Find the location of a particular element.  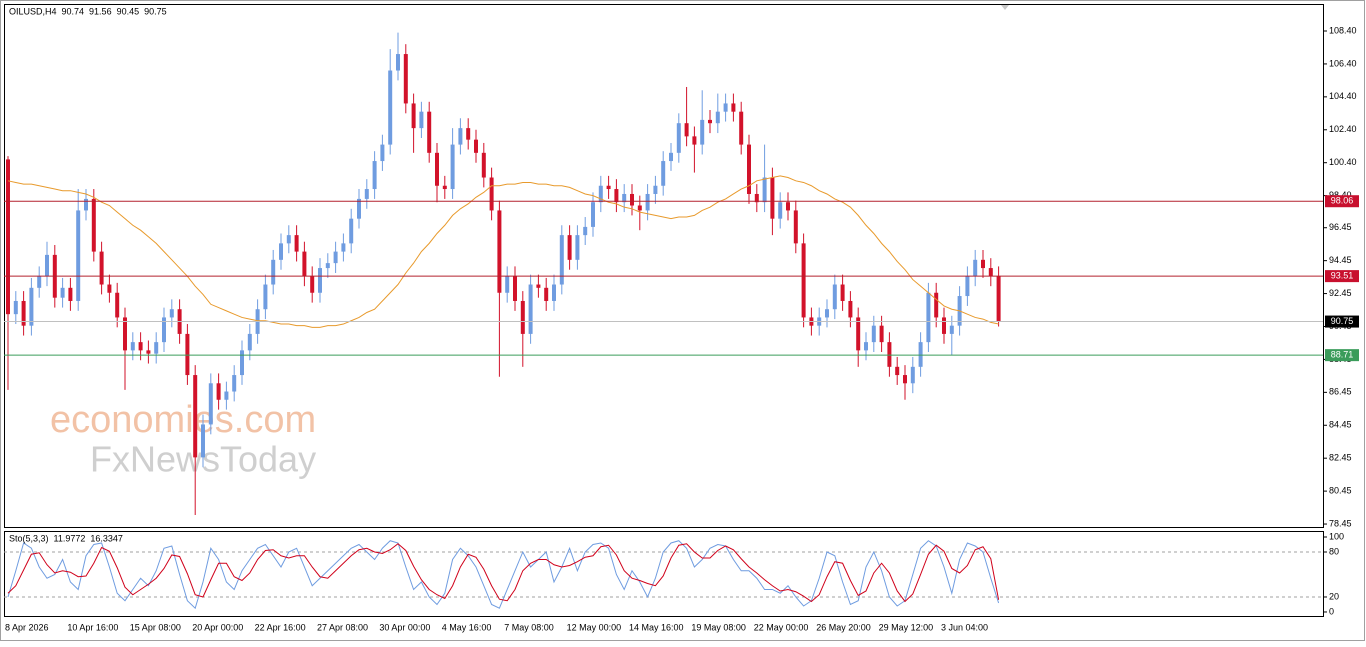

x-tick-label: 15 Apr 08:00 is located at coordinates (155, 627).